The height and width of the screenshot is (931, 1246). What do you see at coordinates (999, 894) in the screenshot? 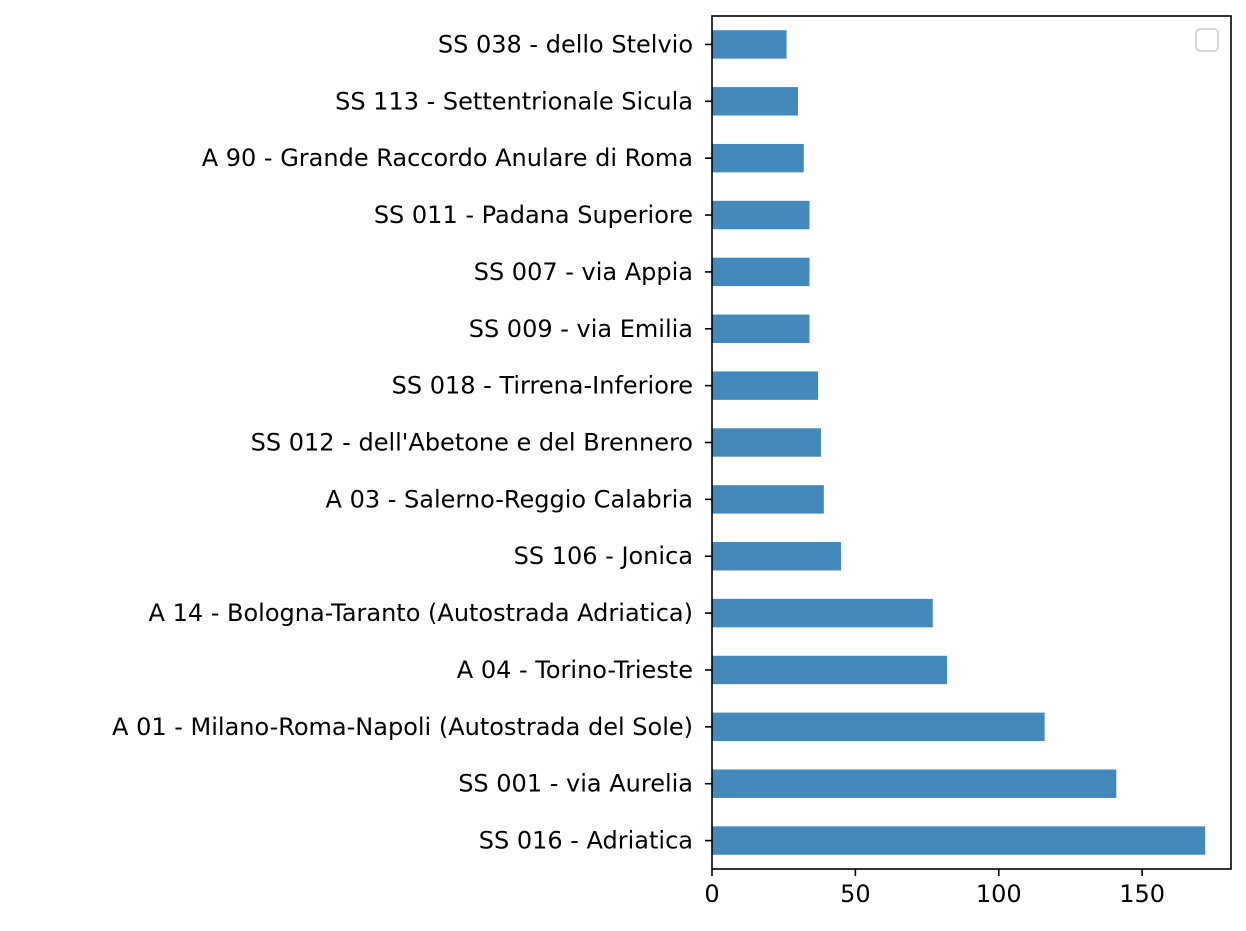
I see `x-tick-label: 100` at bounding box center [999, 894].